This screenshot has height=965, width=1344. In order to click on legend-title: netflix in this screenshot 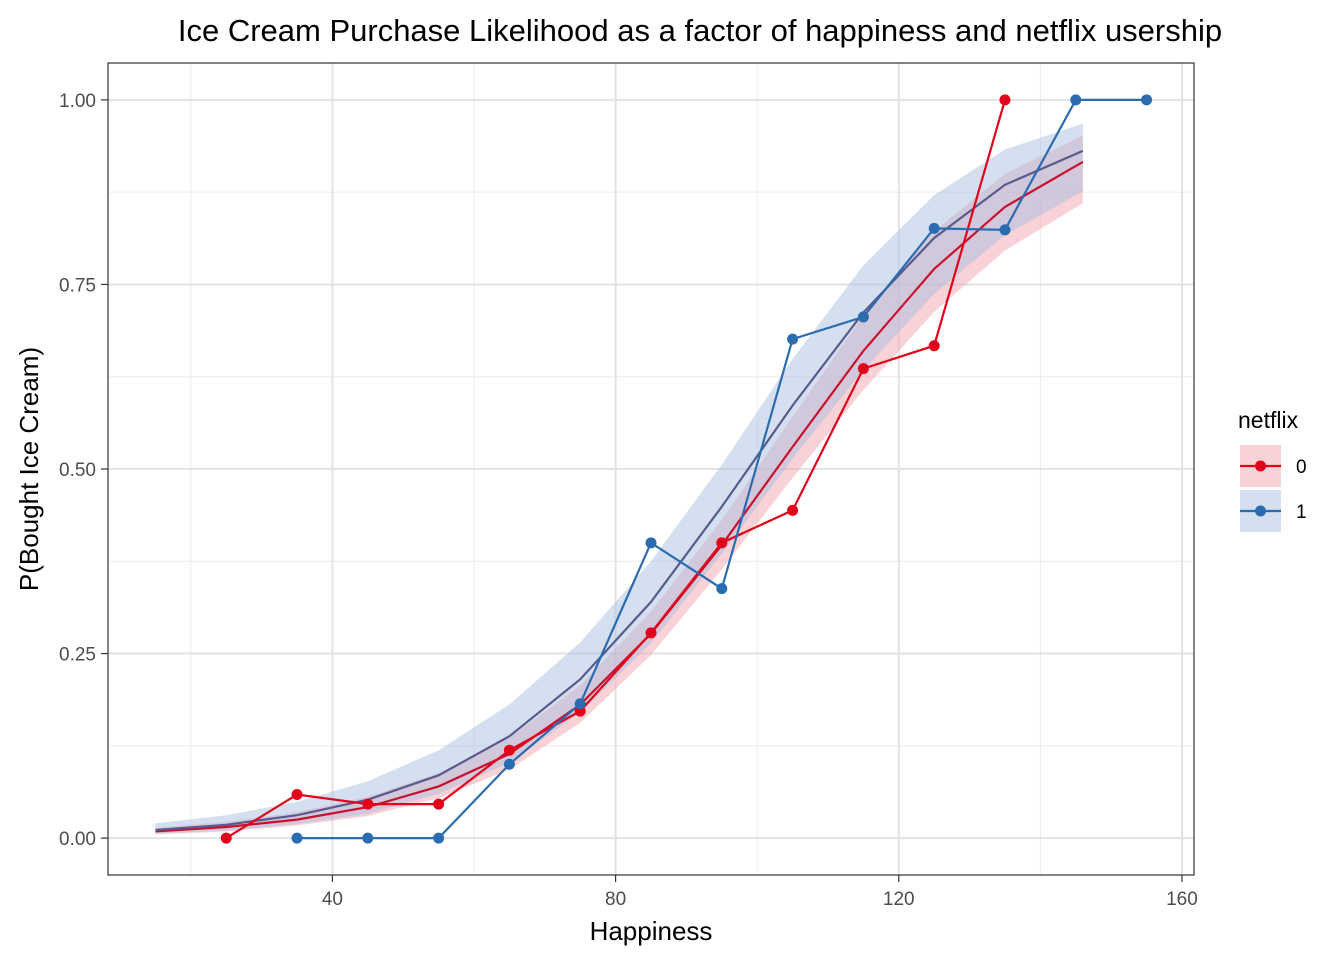, I will do `click(1268, 420)`.